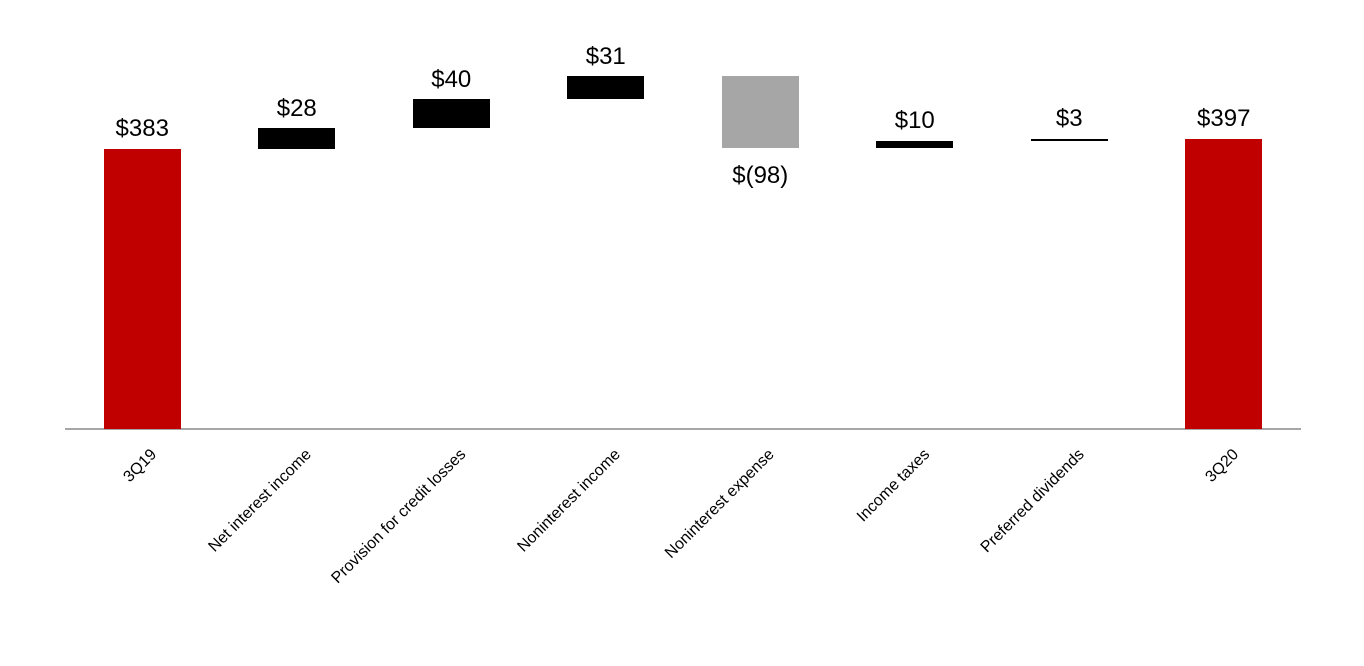  Describe the element at coordinates (296, 108) in the screenshot. I see `value-label-net-interest-income: $28` at that location.